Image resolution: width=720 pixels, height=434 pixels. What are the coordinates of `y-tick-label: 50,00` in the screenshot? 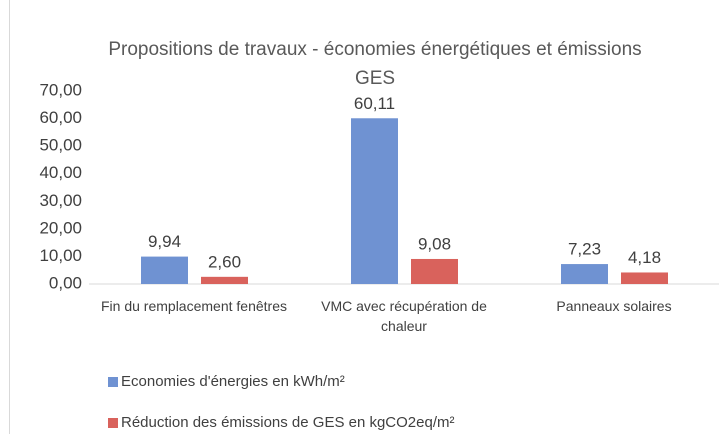 It's located at (60, 145).